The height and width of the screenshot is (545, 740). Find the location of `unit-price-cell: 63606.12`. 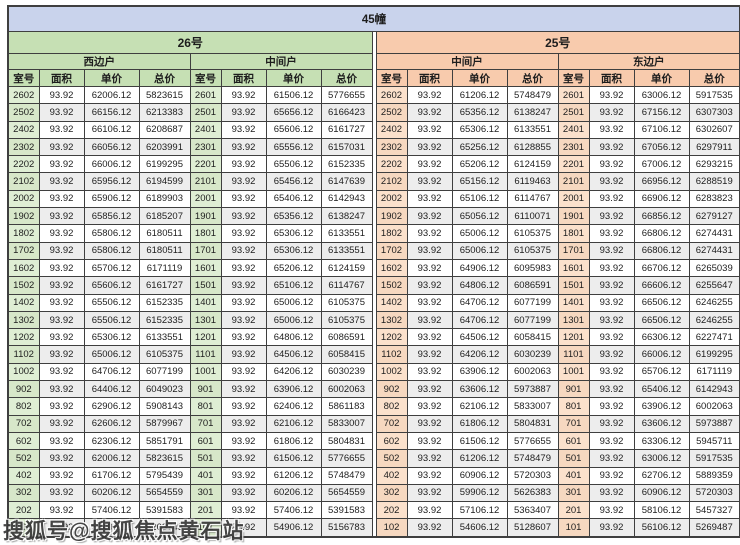

unit-price-cell: 63606.12 is located at coordinates (479, 389).